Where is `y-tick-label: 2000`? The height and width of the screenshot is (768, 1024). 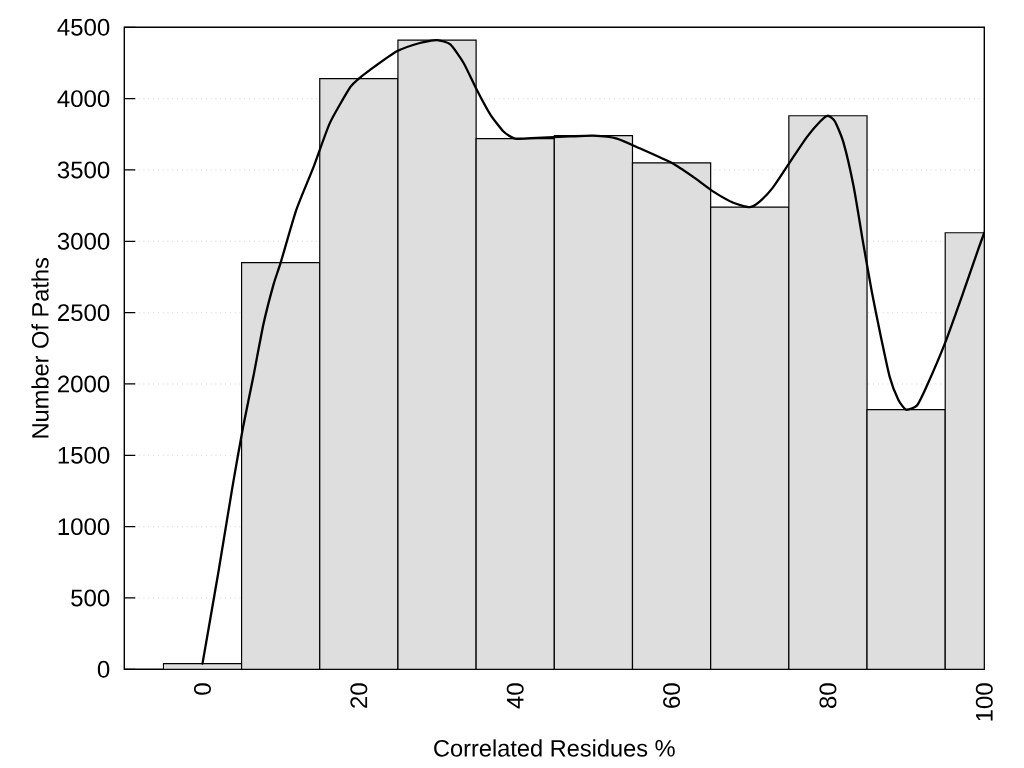 y-tick-label: 2000 is located at coordinates (84, 384).